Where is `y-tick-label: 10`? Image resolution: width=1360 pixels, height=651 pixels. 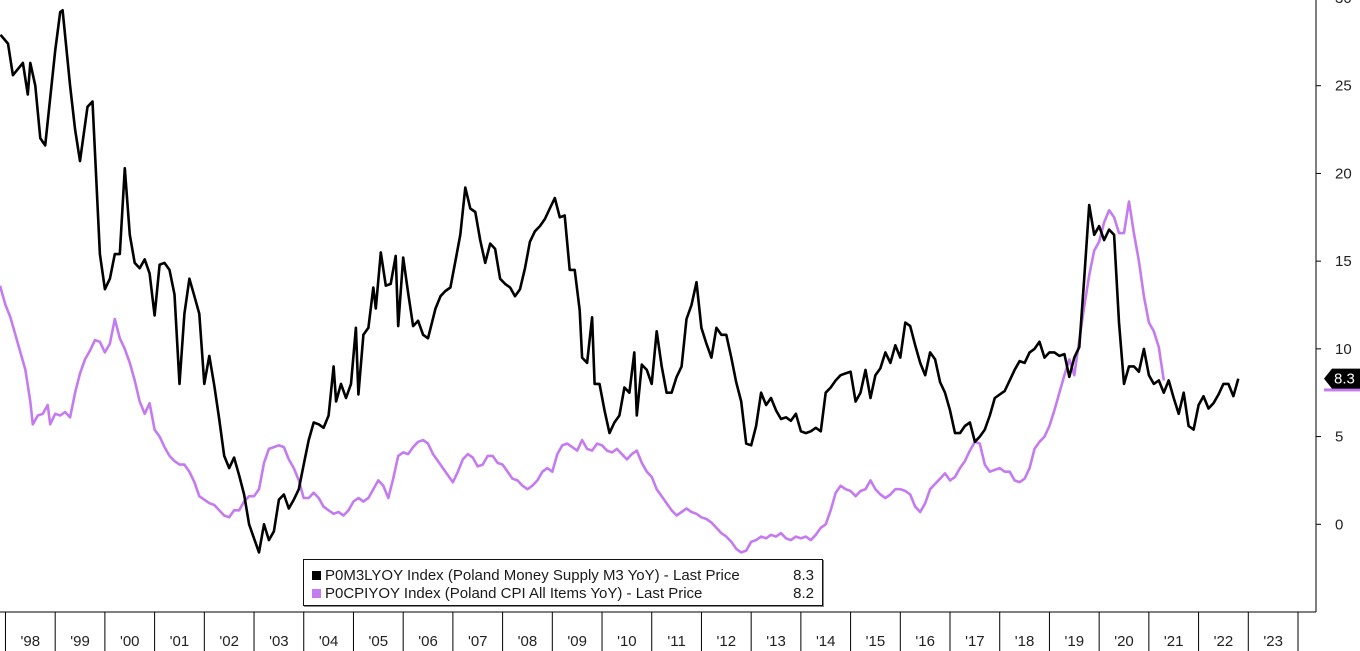 y-tick-label: 10 is located at coordinates (1343, 349).